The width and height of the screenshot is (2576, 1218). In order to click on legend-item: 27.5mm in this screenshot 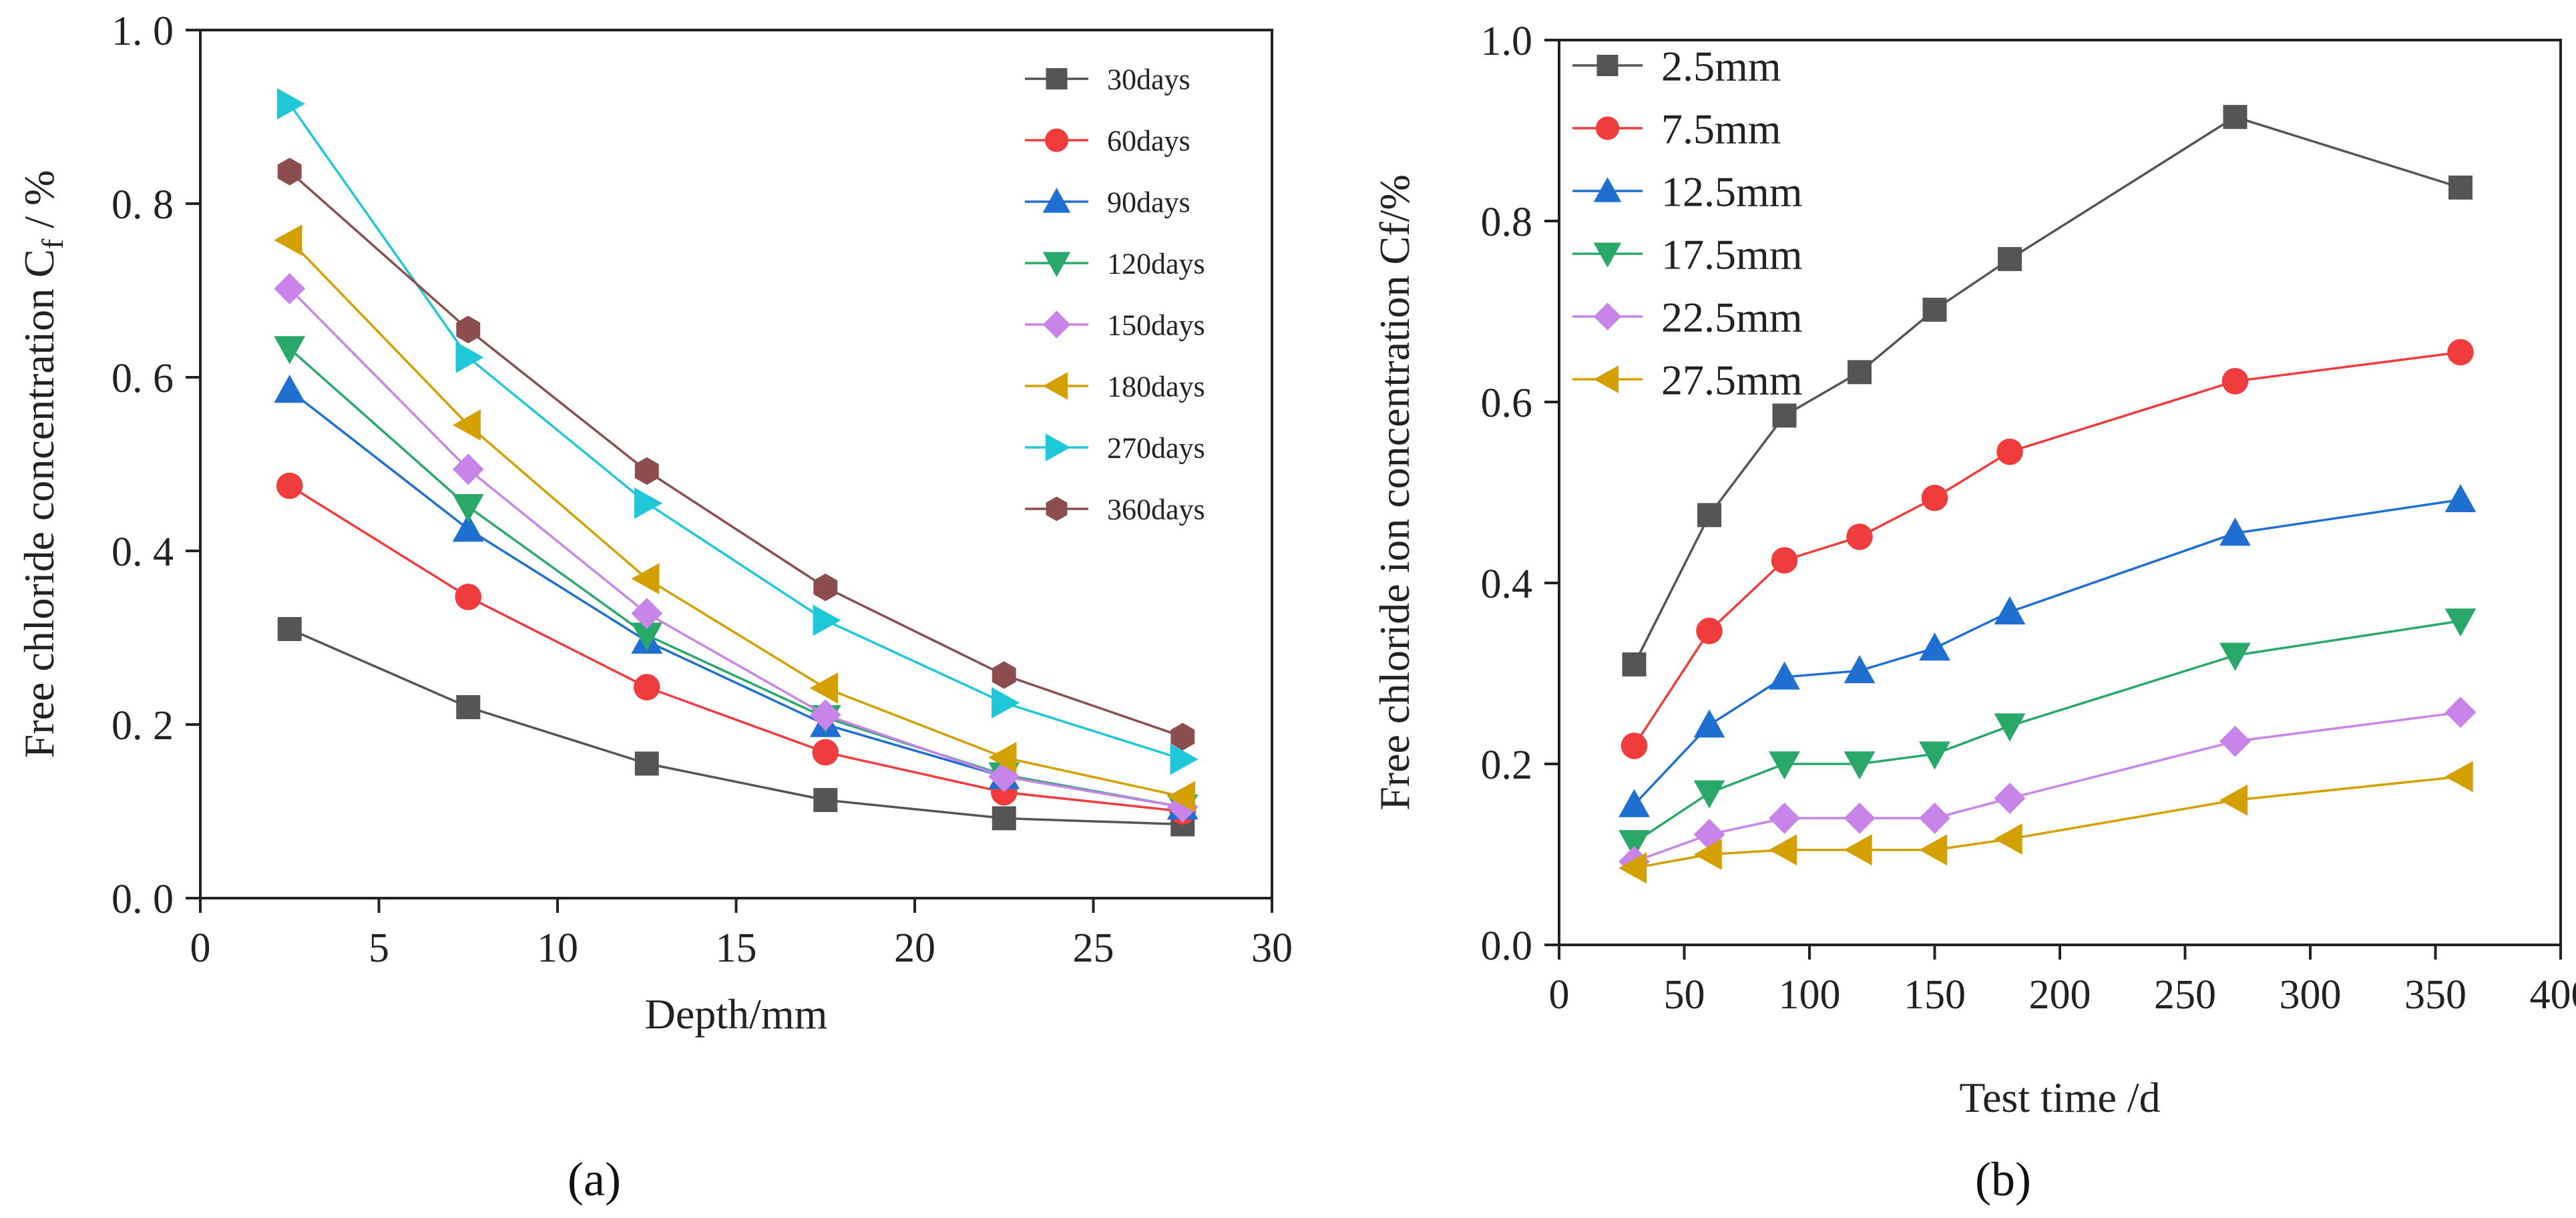, I will do `click(1687, 379)`.